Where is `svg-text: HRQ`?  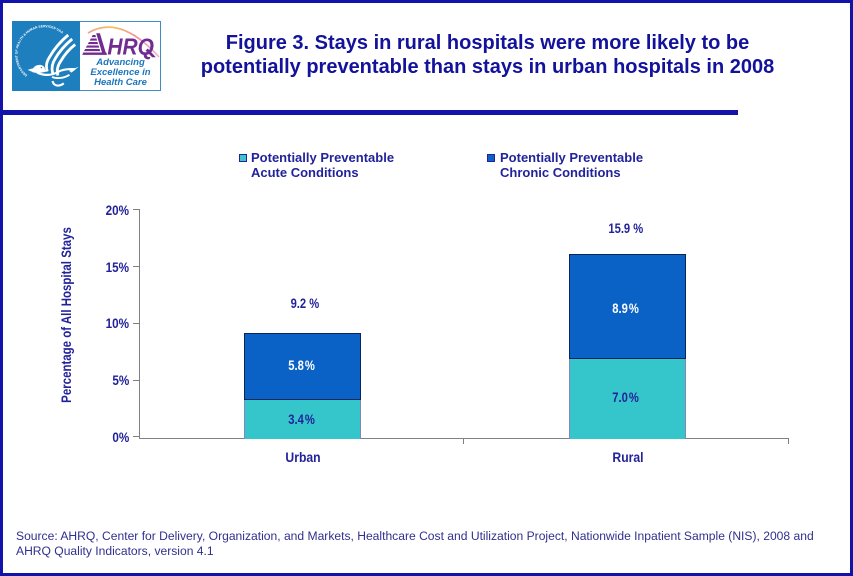
svg-text: HRQ is located at coordinates (130, 46).